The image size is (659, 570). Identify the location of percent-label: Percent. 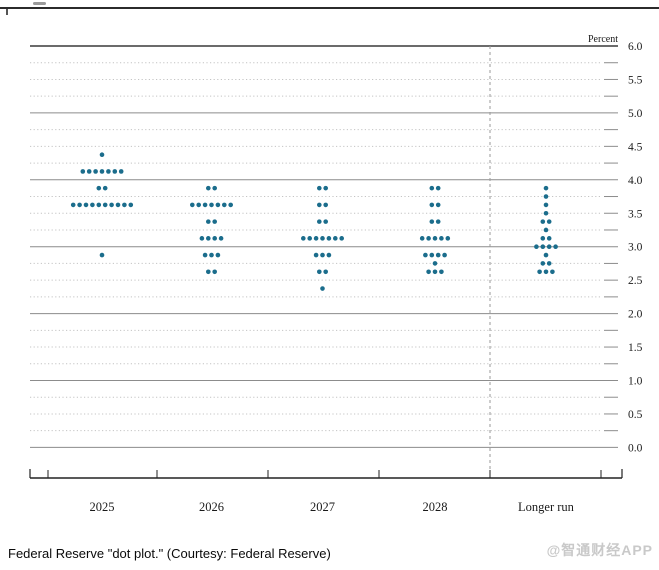
(603, 39).